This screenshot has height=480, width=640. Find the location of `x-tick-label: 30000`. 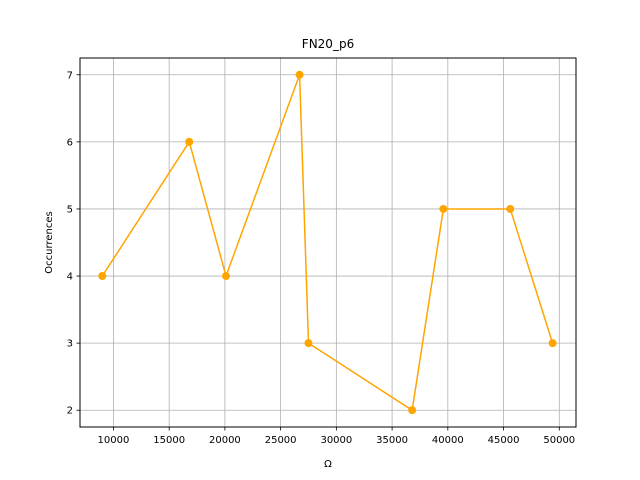

x-tick-label: 30000 is located at coordinates (336, 440).